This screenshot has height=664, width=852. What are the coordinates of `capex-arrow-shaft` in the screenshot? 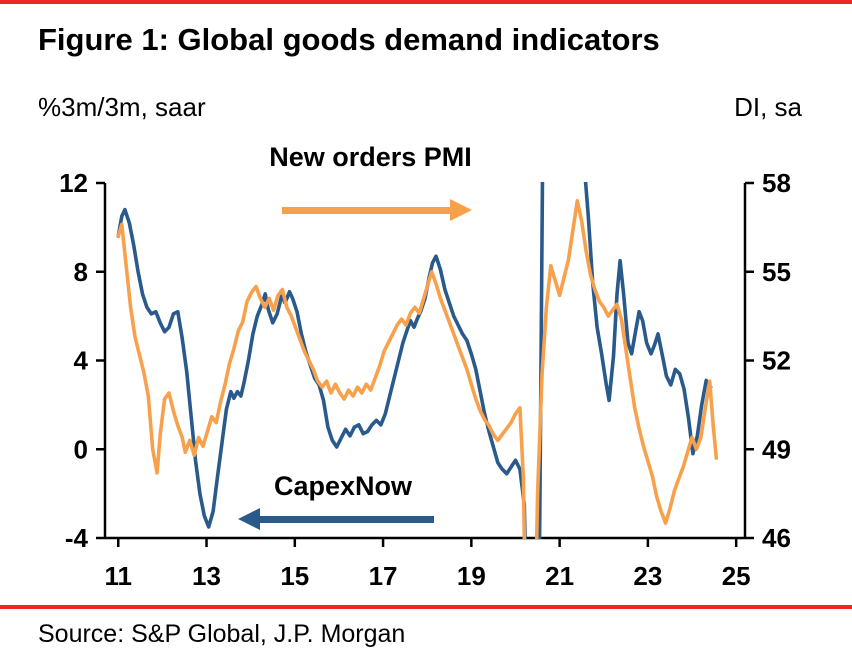 It's located at (347, 519).